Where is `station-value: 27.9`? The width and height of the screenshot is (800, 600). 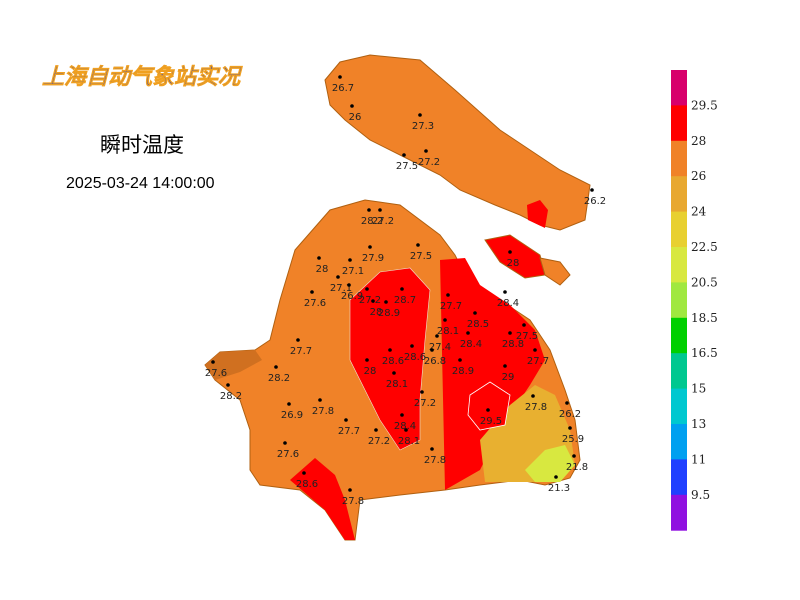
station-value: 27.9 is located at coordinates (373, 258).